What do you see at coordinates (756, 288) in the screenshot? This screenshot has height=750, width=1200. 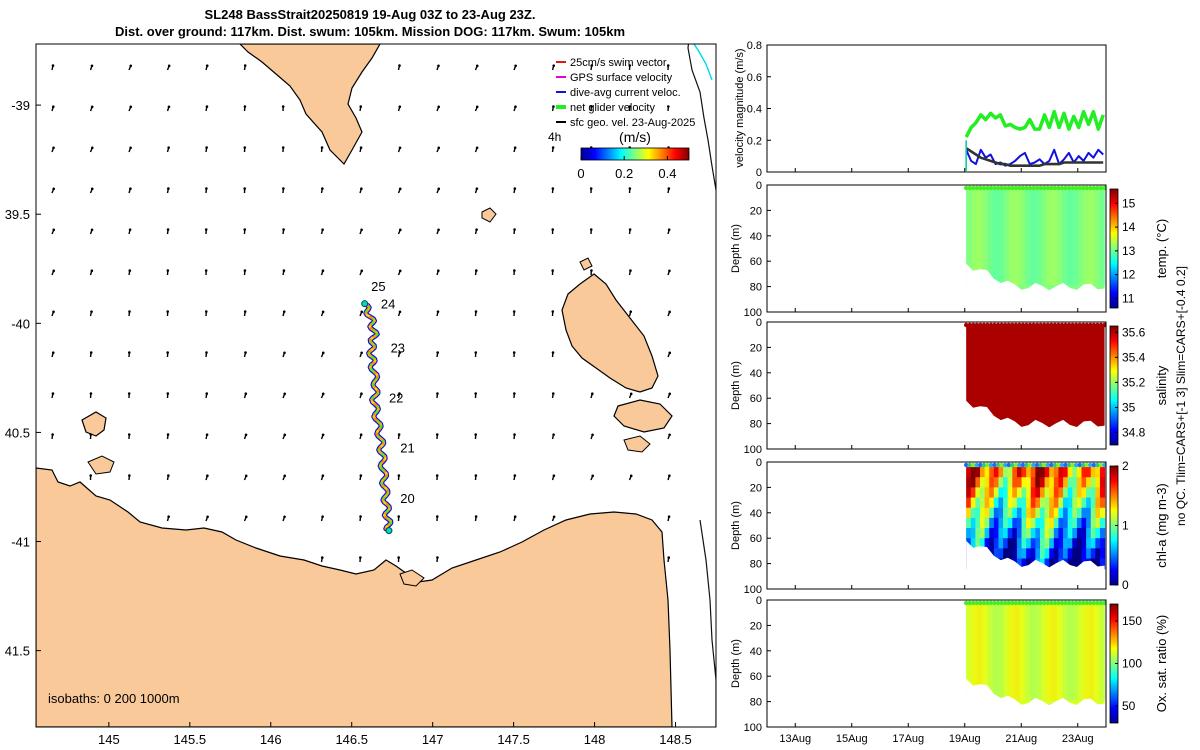 I see `depth-tick-label: 80` at bounding box center [756, 288].